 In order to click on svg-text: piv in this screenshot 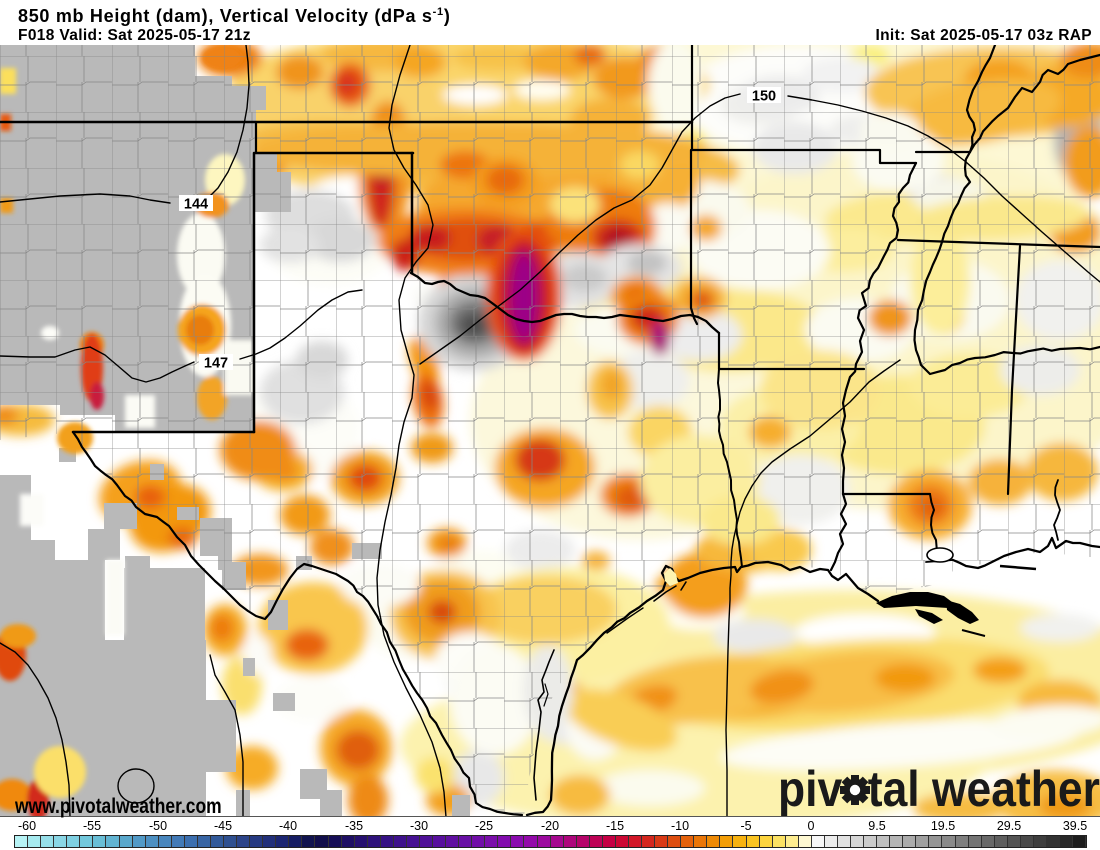, I will do `click(810, 789)`.